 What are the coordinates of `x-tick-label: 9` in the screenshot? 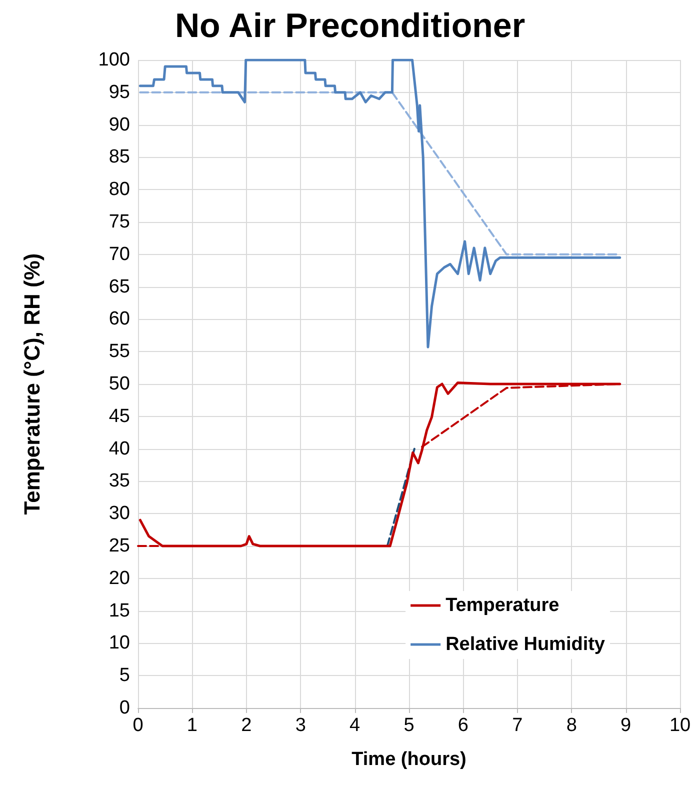 It's located at (626, 725).